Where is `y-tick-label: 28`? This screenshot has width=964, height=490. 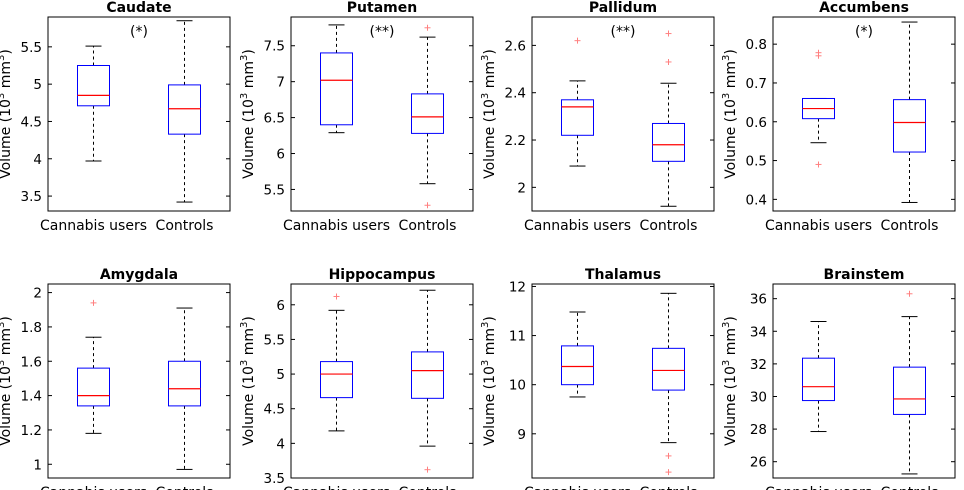 y-tick-label: 28 is located at coordinates (758, 430).